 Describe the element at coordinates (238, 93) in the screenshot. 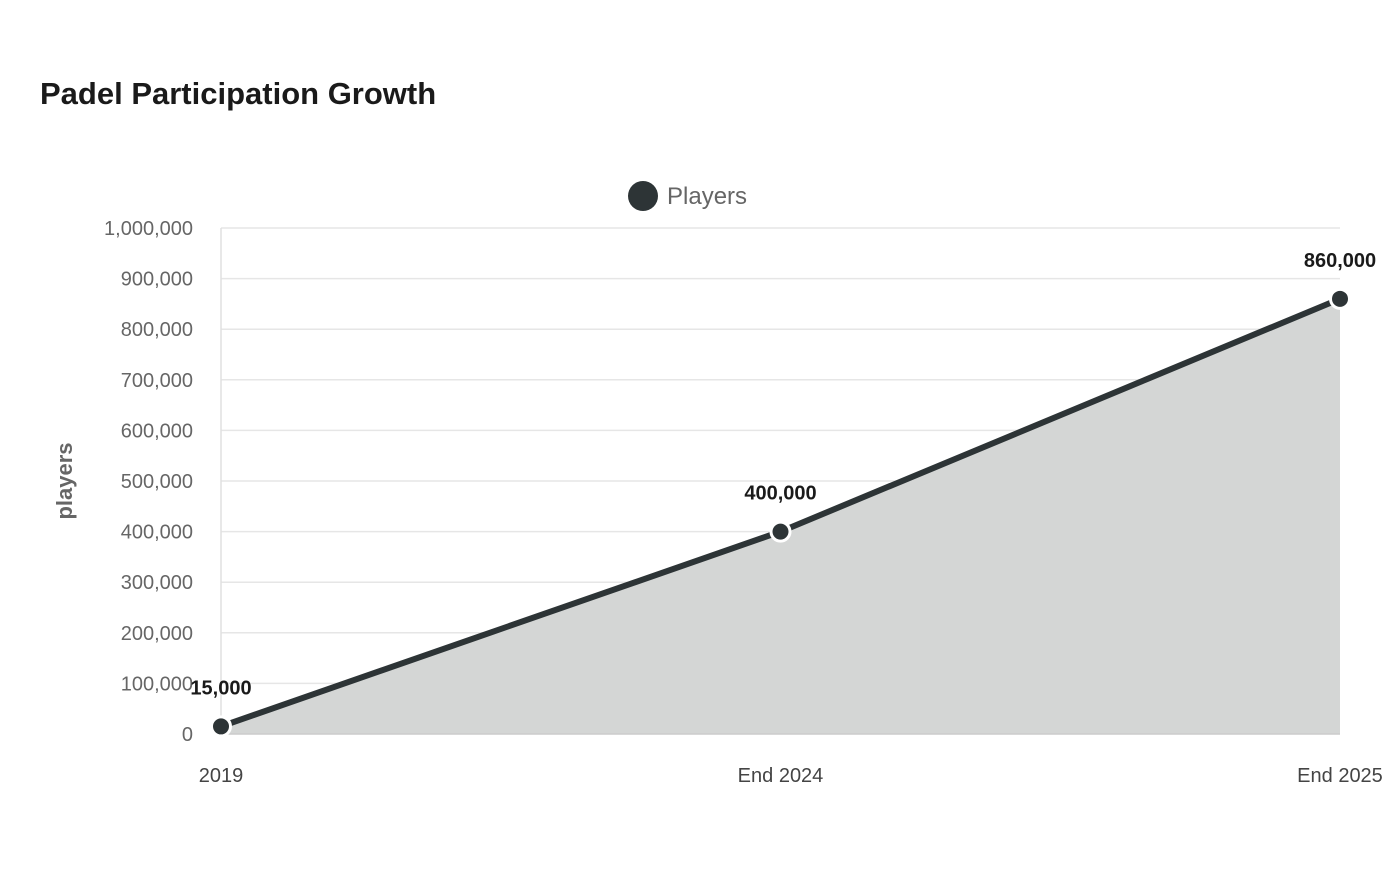

I see `chart-title: Padel Participation Growth` at that location.